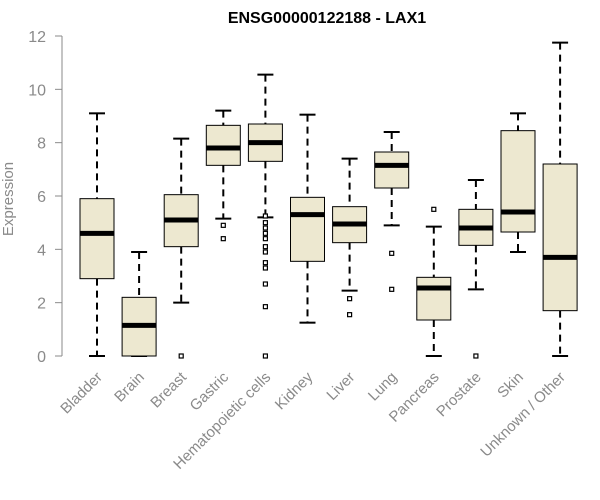 This screenshot has height=500, width=600. I want to click on x-tick-label: Prostate, so click(459, 395).